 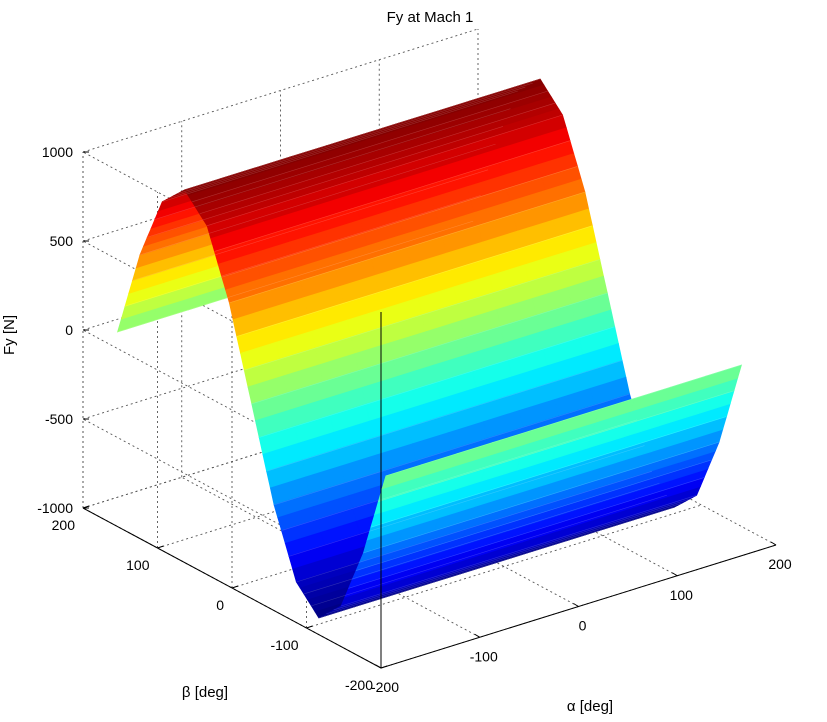 What do you see at coordinates (57, 152) in the screenshot?
I see `z-tick-label: 1000` at bounding box center [57, 152].